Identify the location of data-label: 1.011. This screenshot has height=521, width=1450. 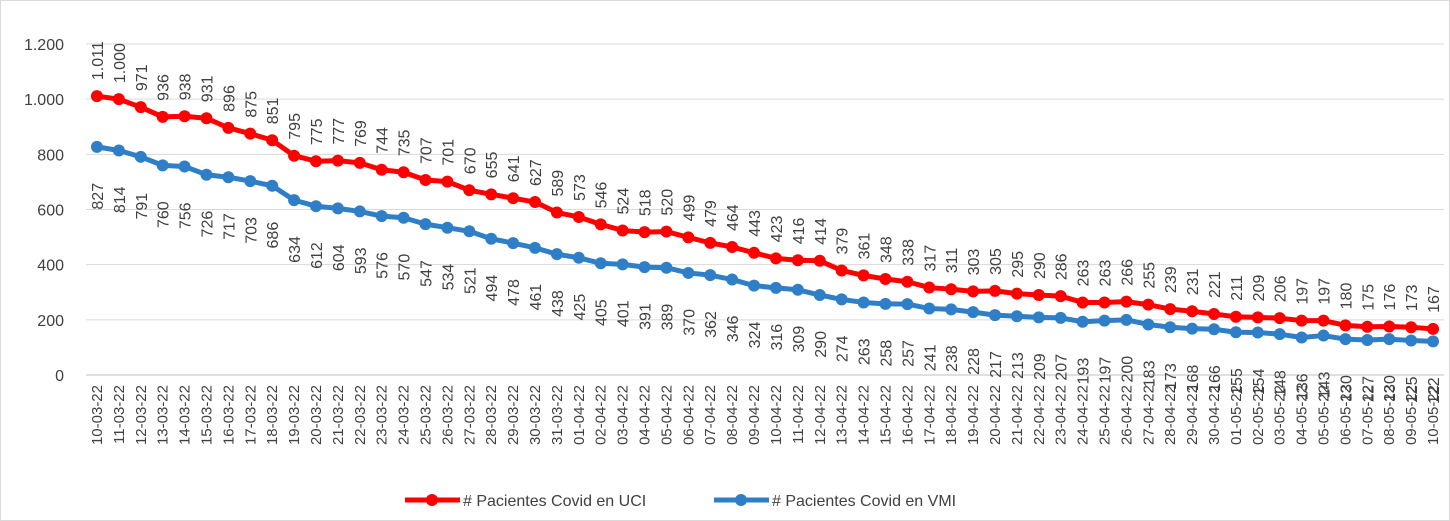
(98, 60).